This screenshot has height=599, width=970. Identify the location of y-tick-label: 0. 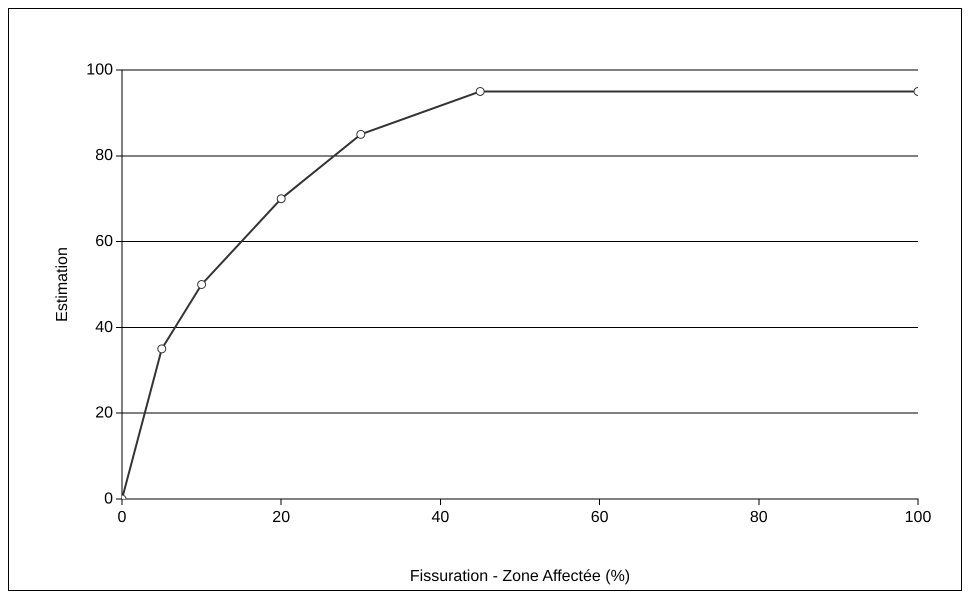
(109, 499).